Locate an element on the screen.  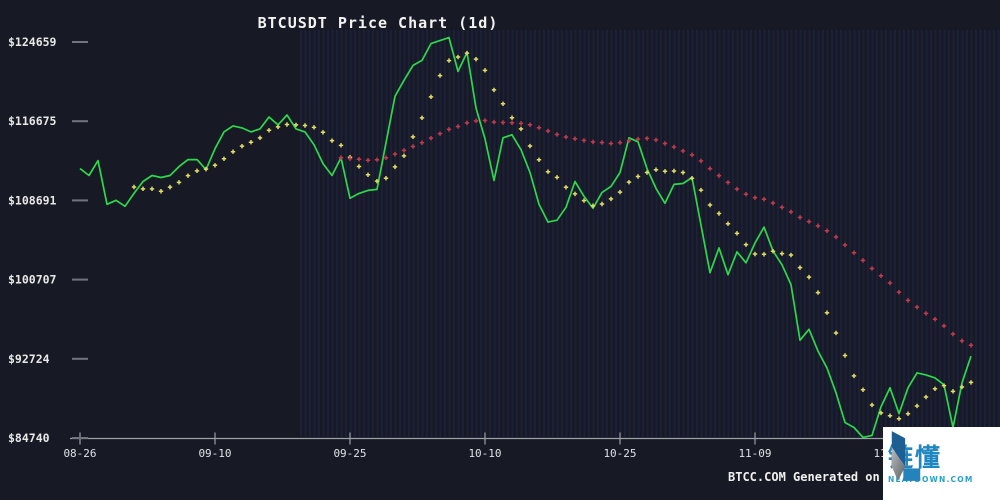
brand-logo: 链懂 NEATDOWN.COM is located at coordinates (941, 463).